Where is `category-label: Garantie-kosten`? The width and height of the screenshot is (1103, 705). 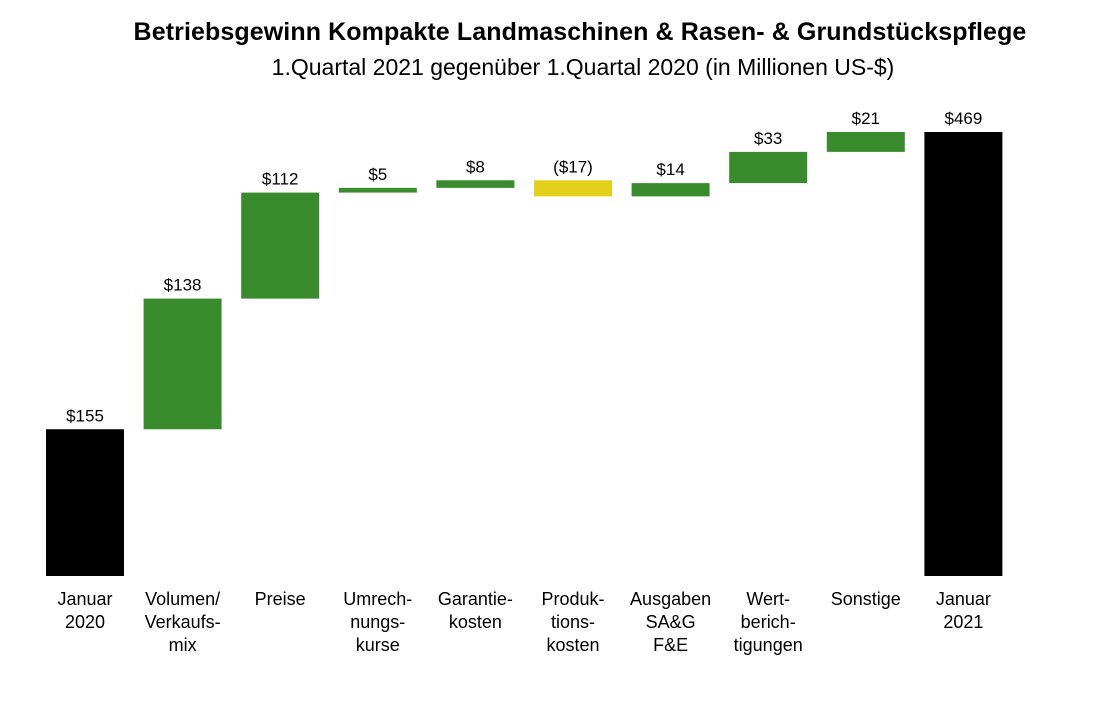
category-label: Garantie-kosten is located at coordinates (475, 610).